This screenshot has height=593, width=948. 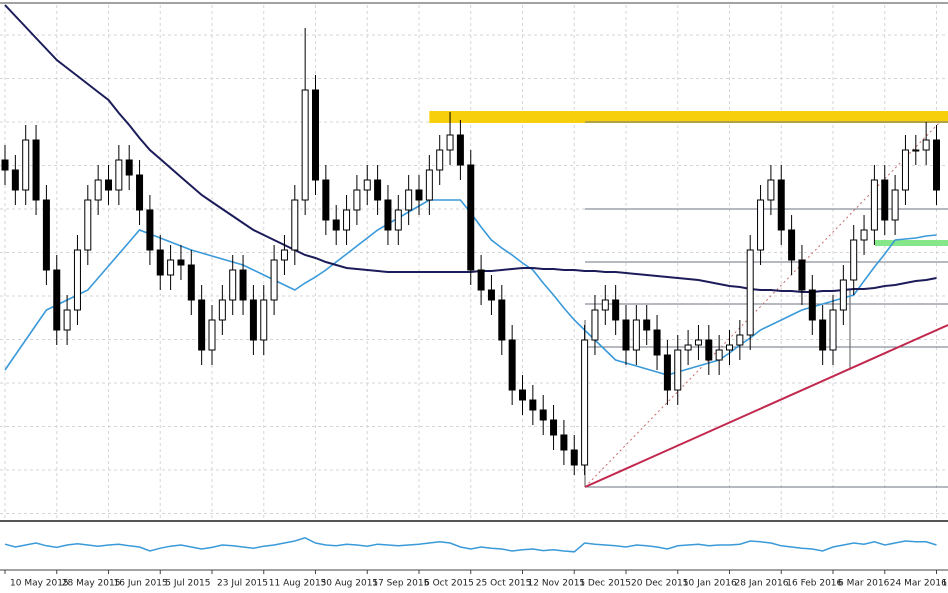 I want to click on x-tick-label: 6 Mar 2016, so click(x=864, y=584).